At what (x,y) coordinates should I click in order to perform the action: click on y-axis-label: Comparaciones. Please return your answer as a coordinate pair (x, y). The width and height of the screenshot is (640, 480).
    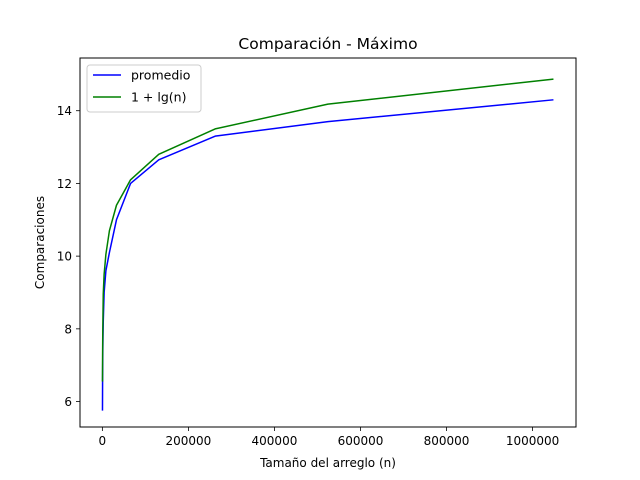
    Looking at the image, I should click on (40, 242).